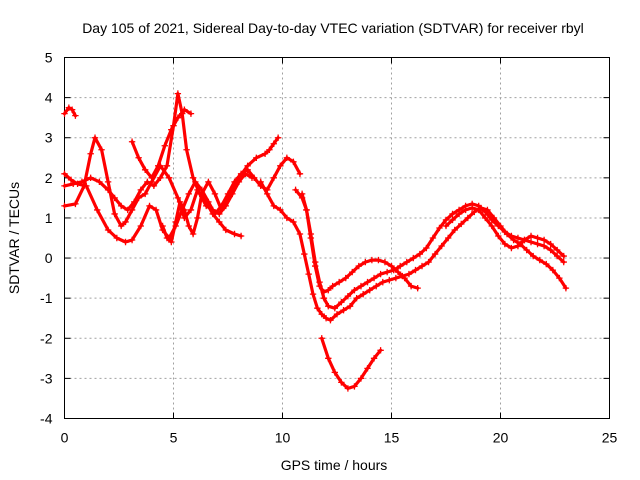  What do you see at coordinates (46, 419) in the screenshot?
I see `y-tick-label: -4` at bounding box center [46, 419].